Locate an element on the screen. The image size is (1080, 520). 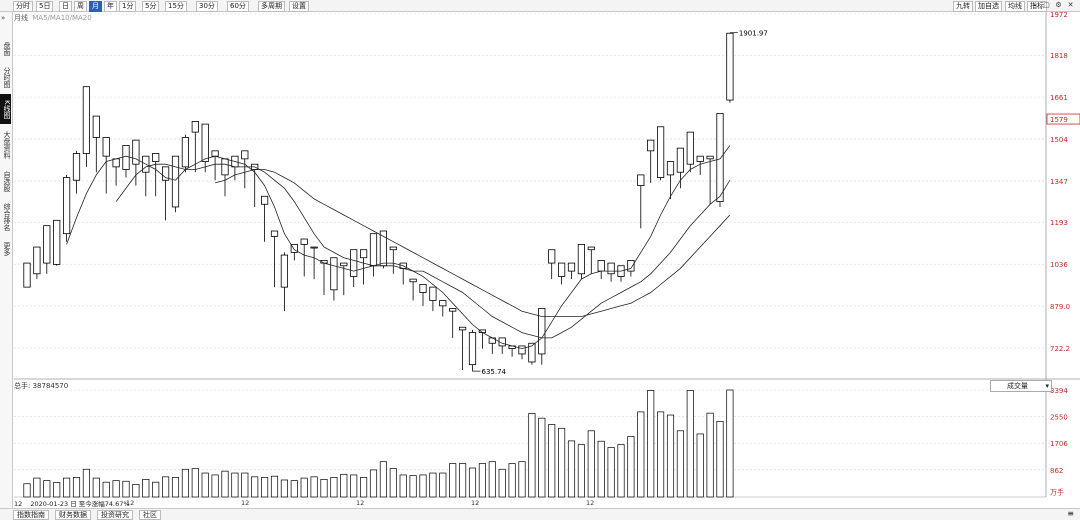
period-button-11: 多周期 is located at coordinates (271, 6).